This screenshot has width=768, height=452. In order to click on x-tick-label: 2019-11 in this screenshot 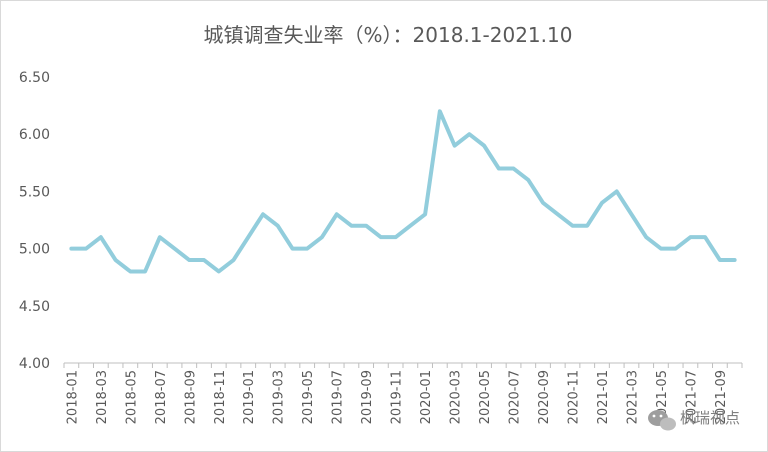, I will do `click(397, 397)`.